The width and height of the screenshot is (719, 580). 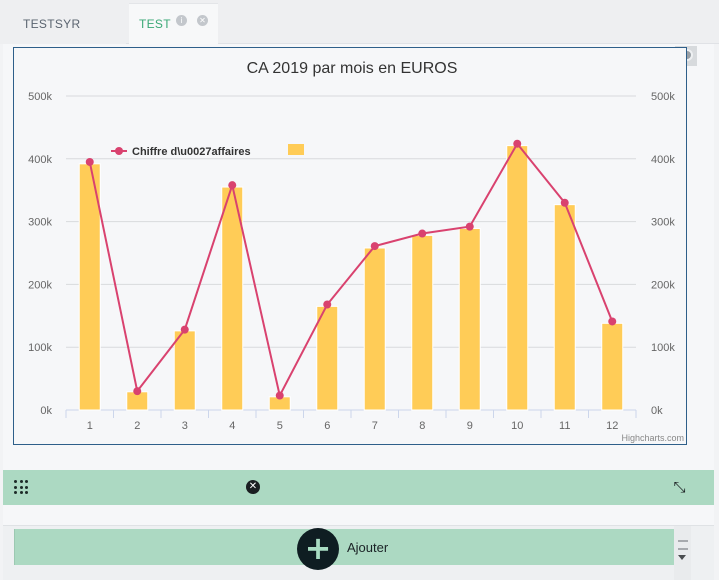 What do you see at coordinates (202, 20) in the screenshot?
I see `close-icon: ✕` at bounding box center [202, 20].